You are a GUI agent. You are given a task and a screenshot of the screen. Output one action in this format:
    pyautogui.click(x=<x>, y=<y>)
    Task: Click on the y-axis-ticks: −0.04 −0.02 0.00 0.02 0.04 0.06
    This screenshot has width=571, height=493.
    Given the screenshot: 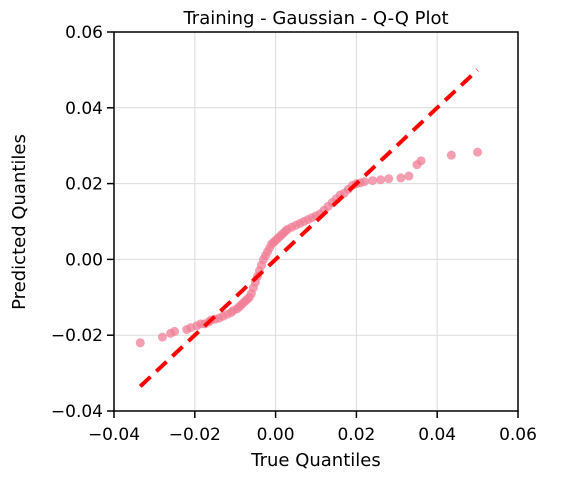 What is the action you would take?
    pyautogui.click(x=82, y=222)
    